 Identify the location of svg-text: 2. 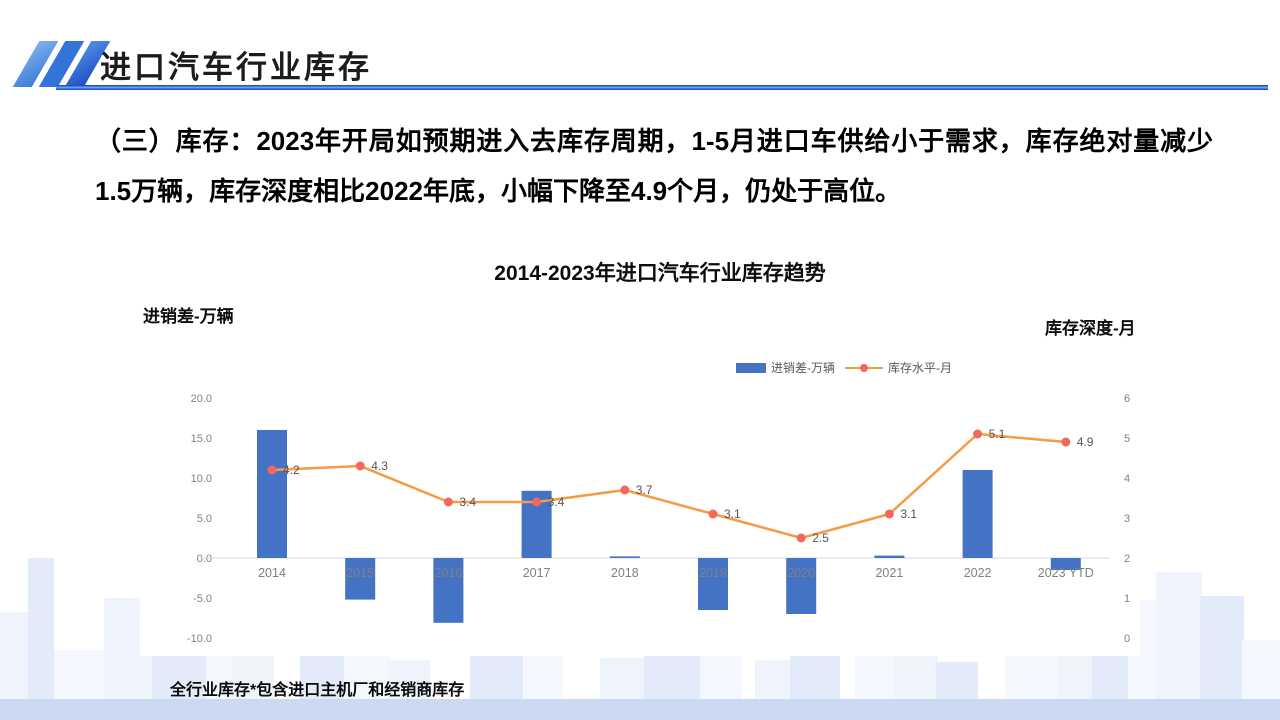
(1127, 559).